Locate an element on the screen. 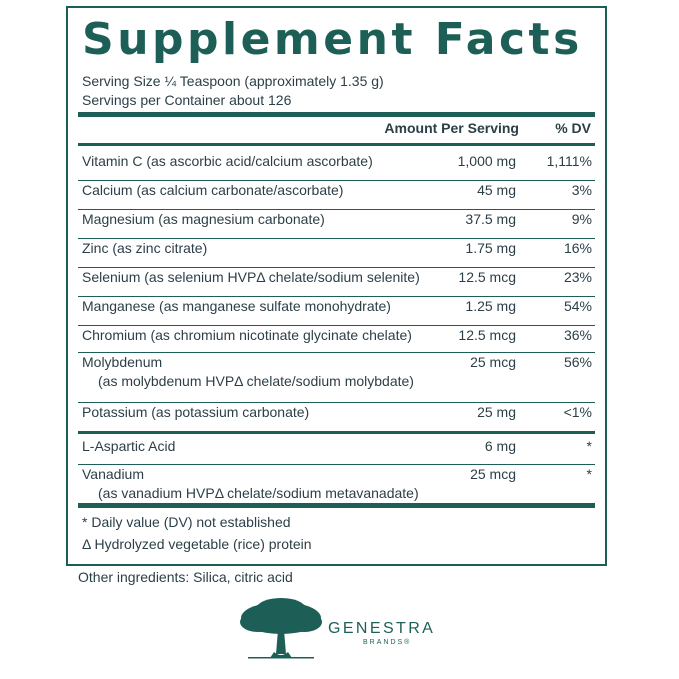 Image resolution: width=679 pixels, height=679 pixels. nutrient-amount: 1.25 mg is located at coordinates (490, 306).